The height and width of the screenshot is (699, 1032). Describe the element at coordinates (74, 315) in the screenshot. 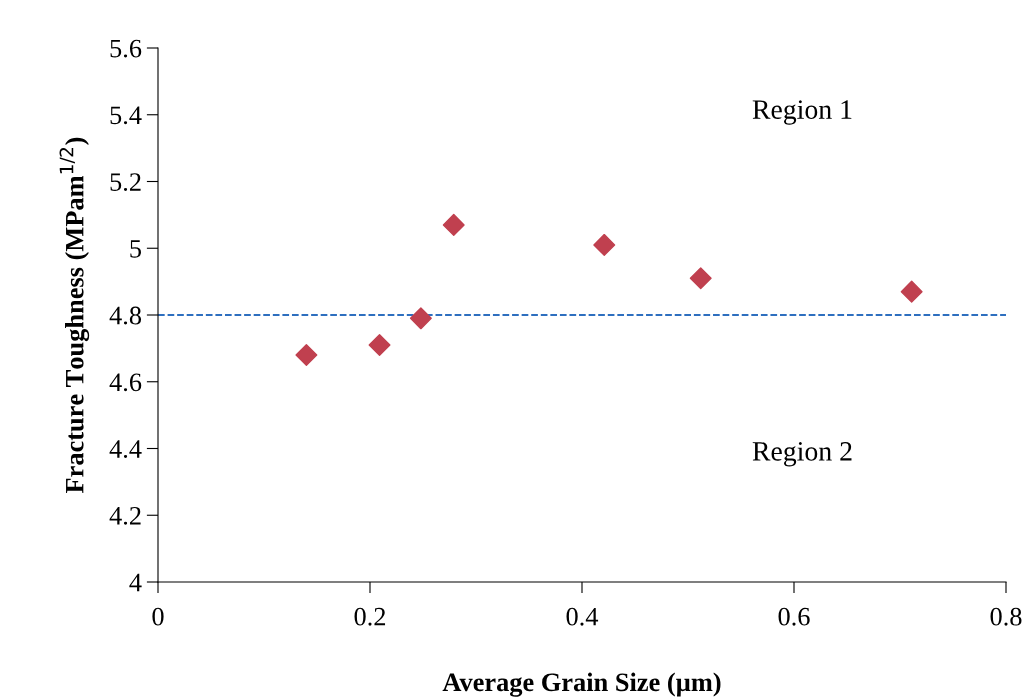

I see `y-axis-title: Fracture Toughness (MPam$^{1/2}$)` at that location.